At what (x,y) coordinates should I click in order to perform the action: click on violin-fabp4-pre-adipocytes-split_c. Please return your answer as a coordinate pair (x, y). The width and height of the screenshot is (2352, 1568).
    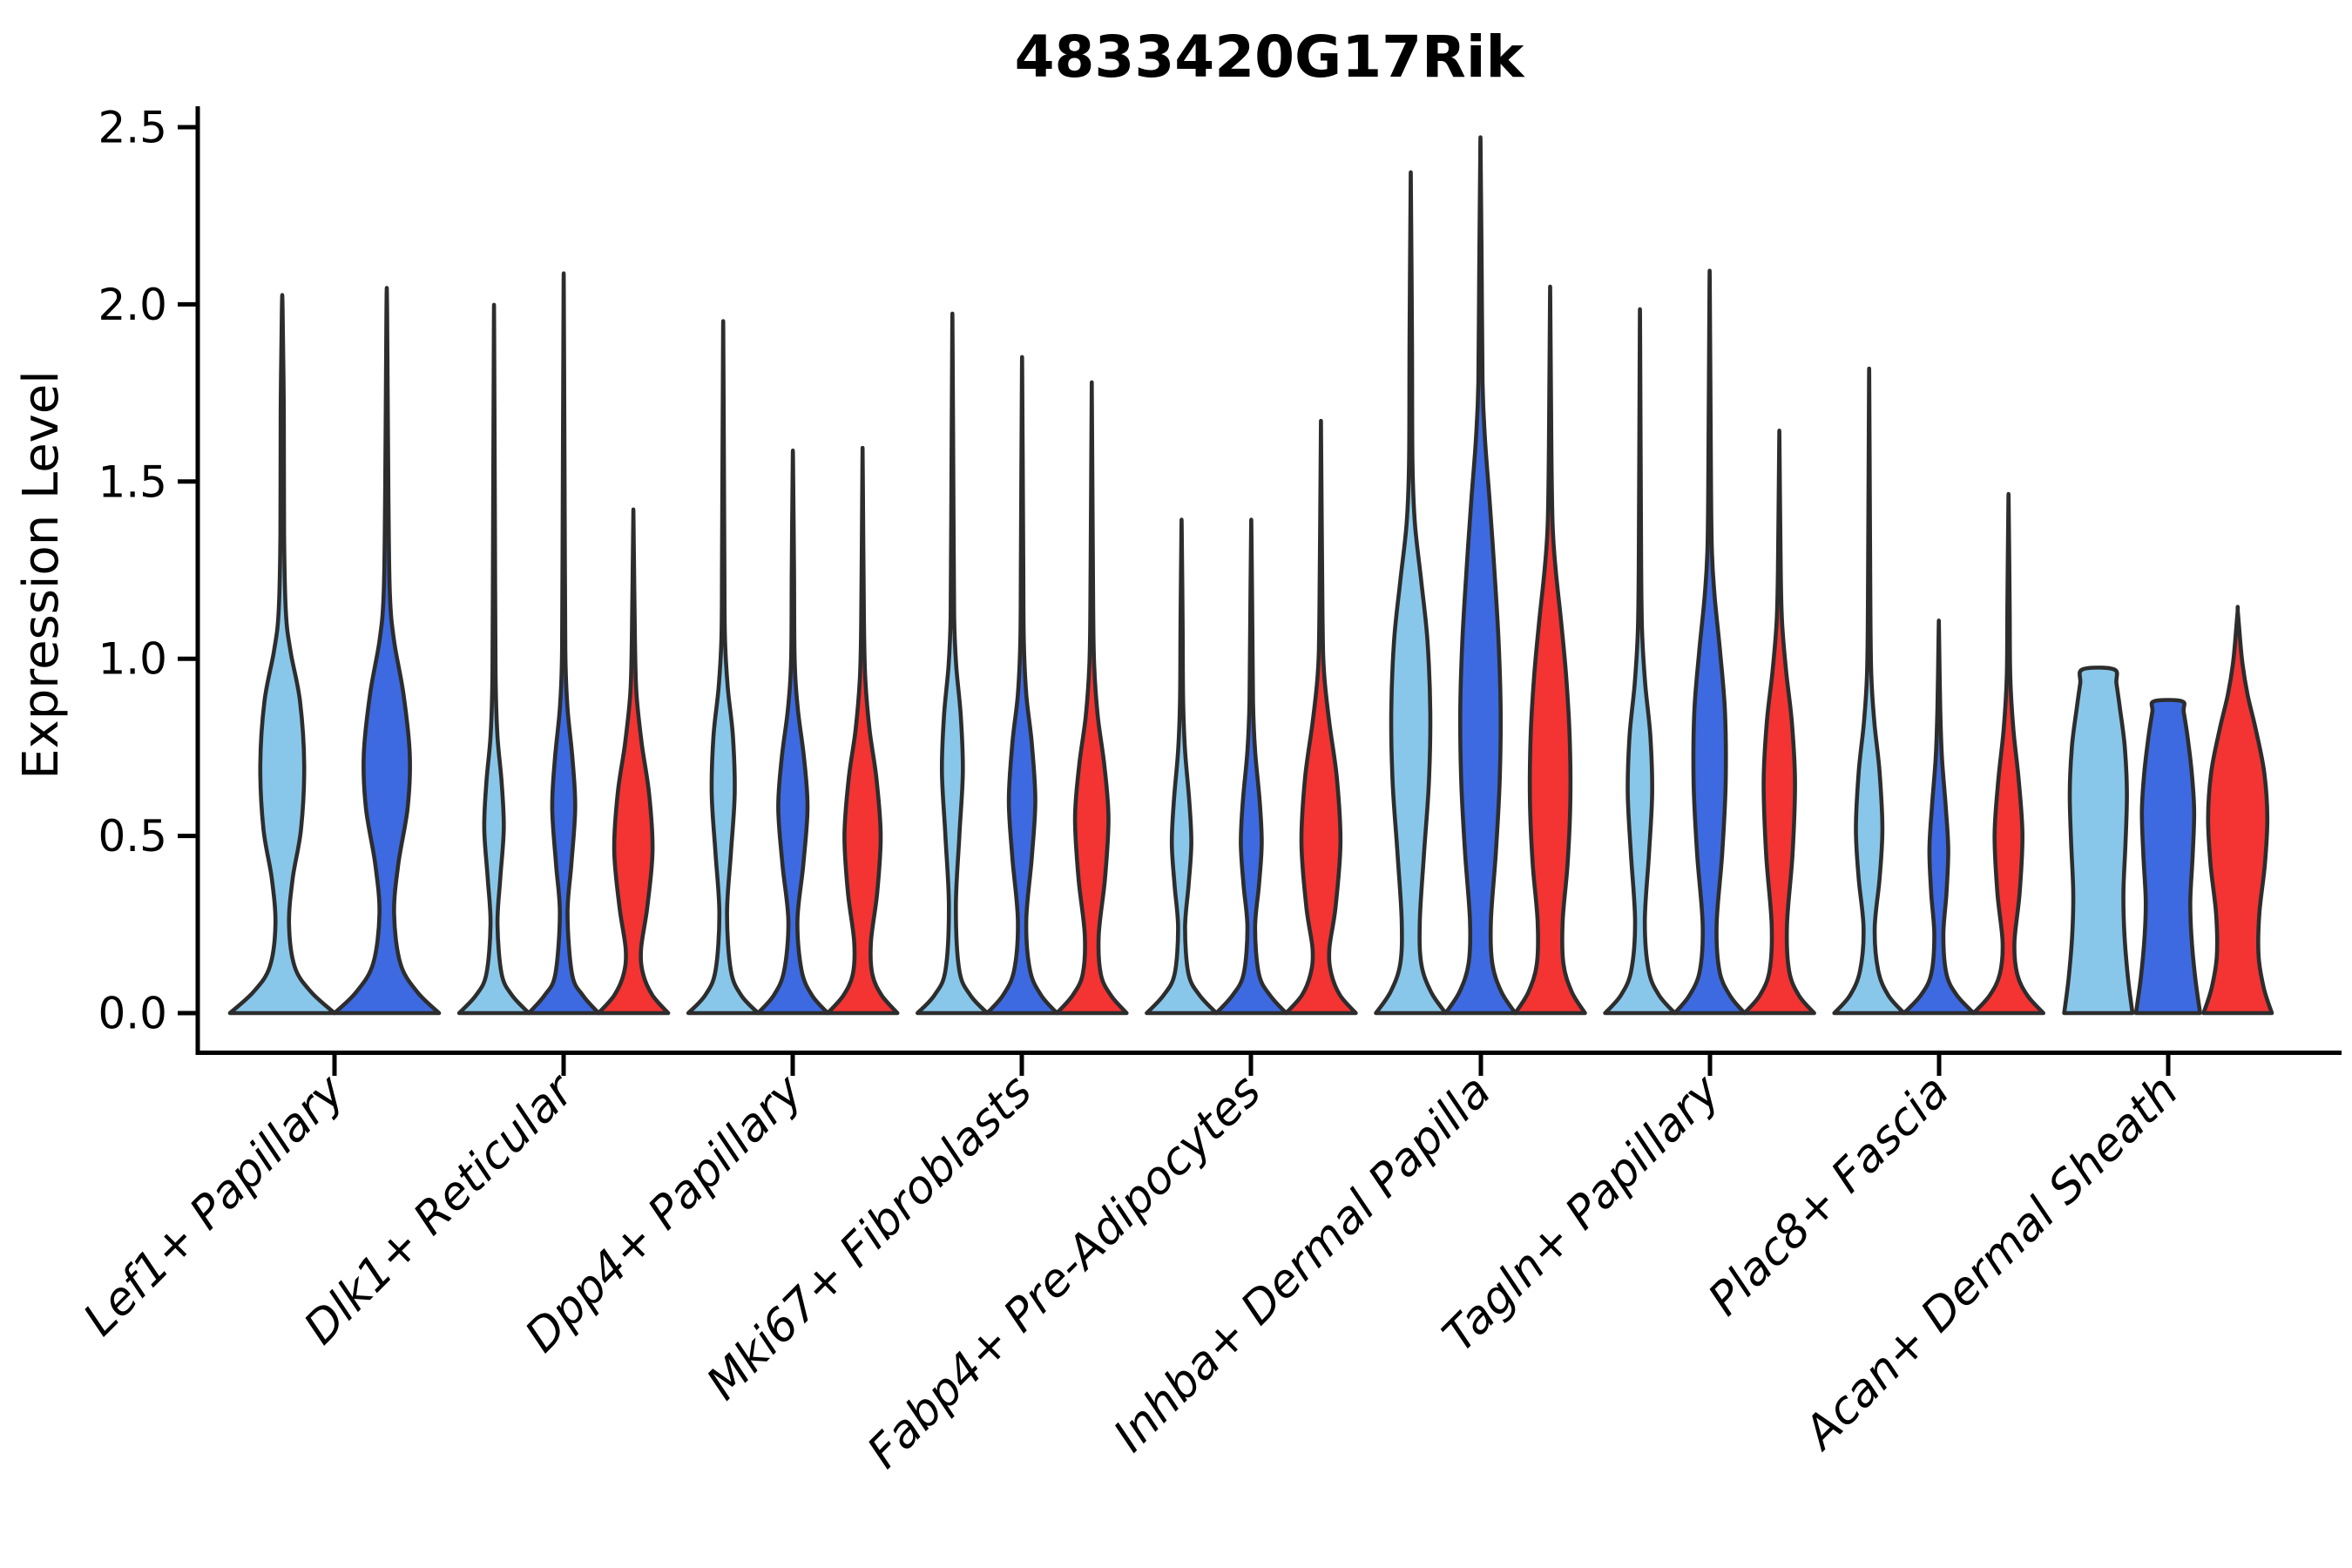
    Looking at the image, I should click on (1321, 717).